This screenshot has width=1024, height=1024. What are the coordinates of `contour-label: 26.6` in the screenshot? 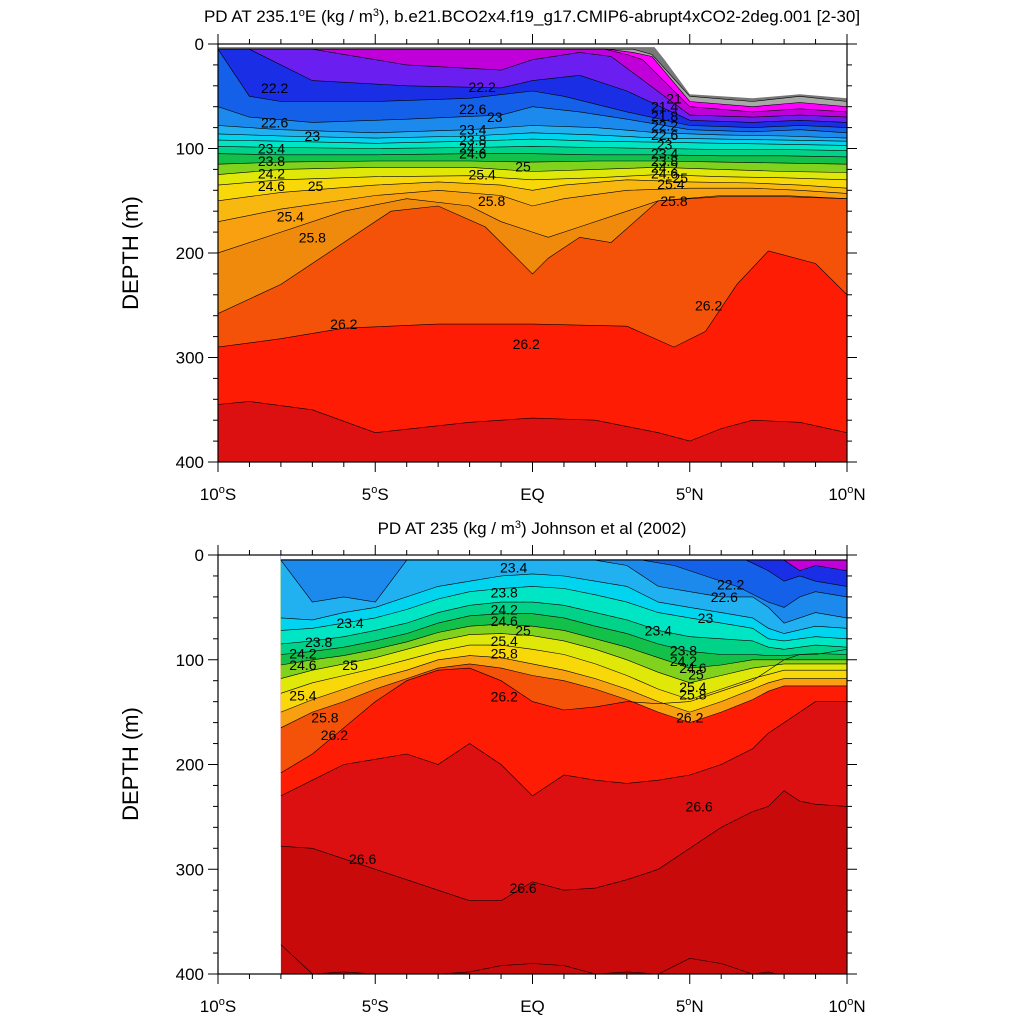 It's located at (522, 888).